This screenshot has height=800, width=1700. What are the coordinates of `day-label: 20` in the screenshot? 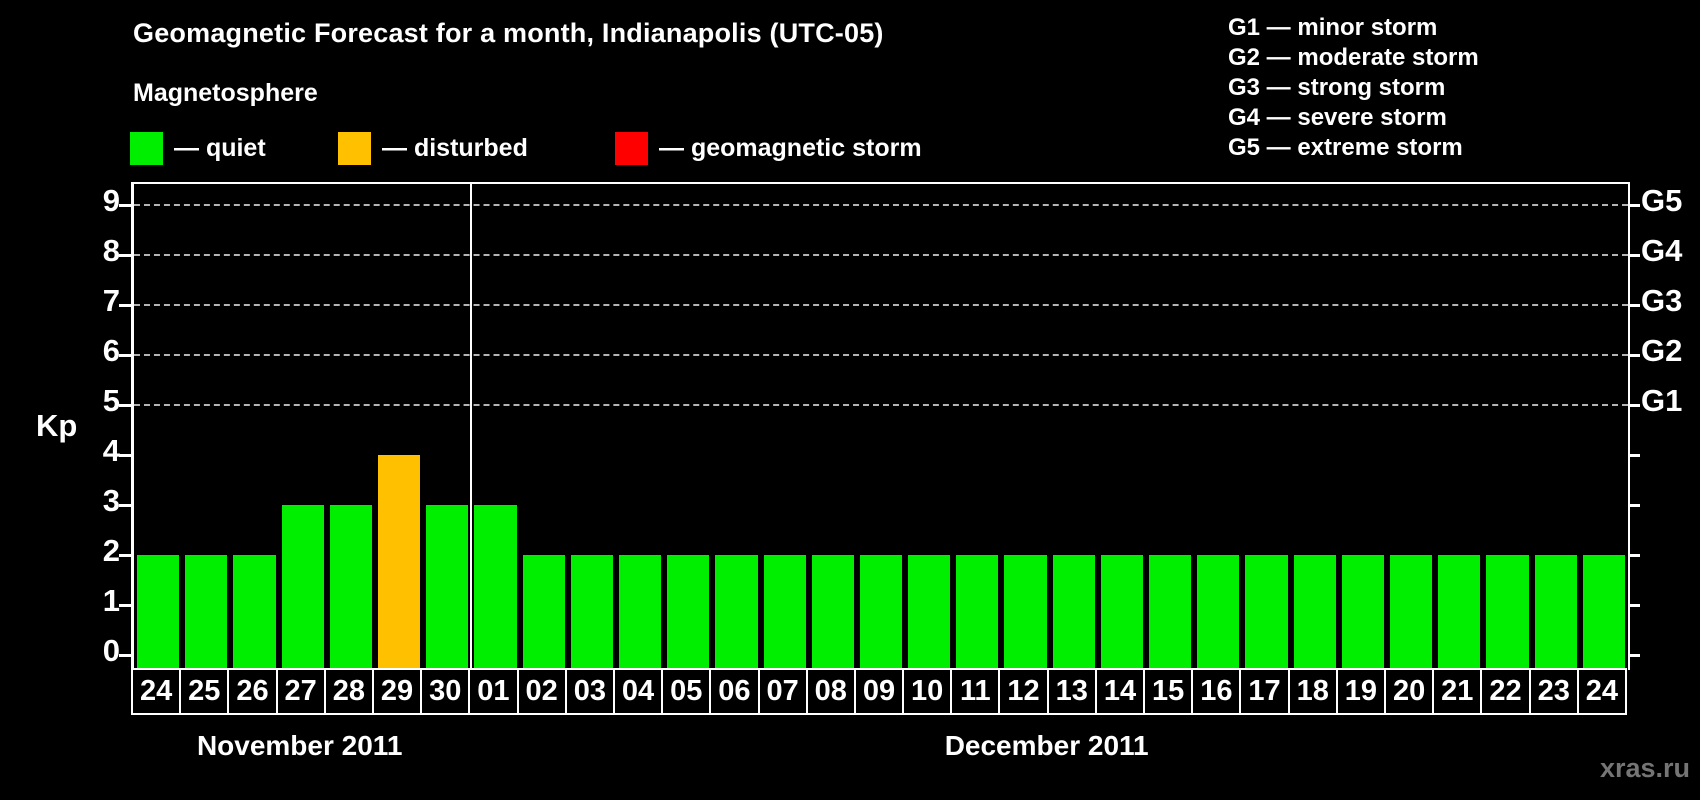 It's located at (1408, 691).